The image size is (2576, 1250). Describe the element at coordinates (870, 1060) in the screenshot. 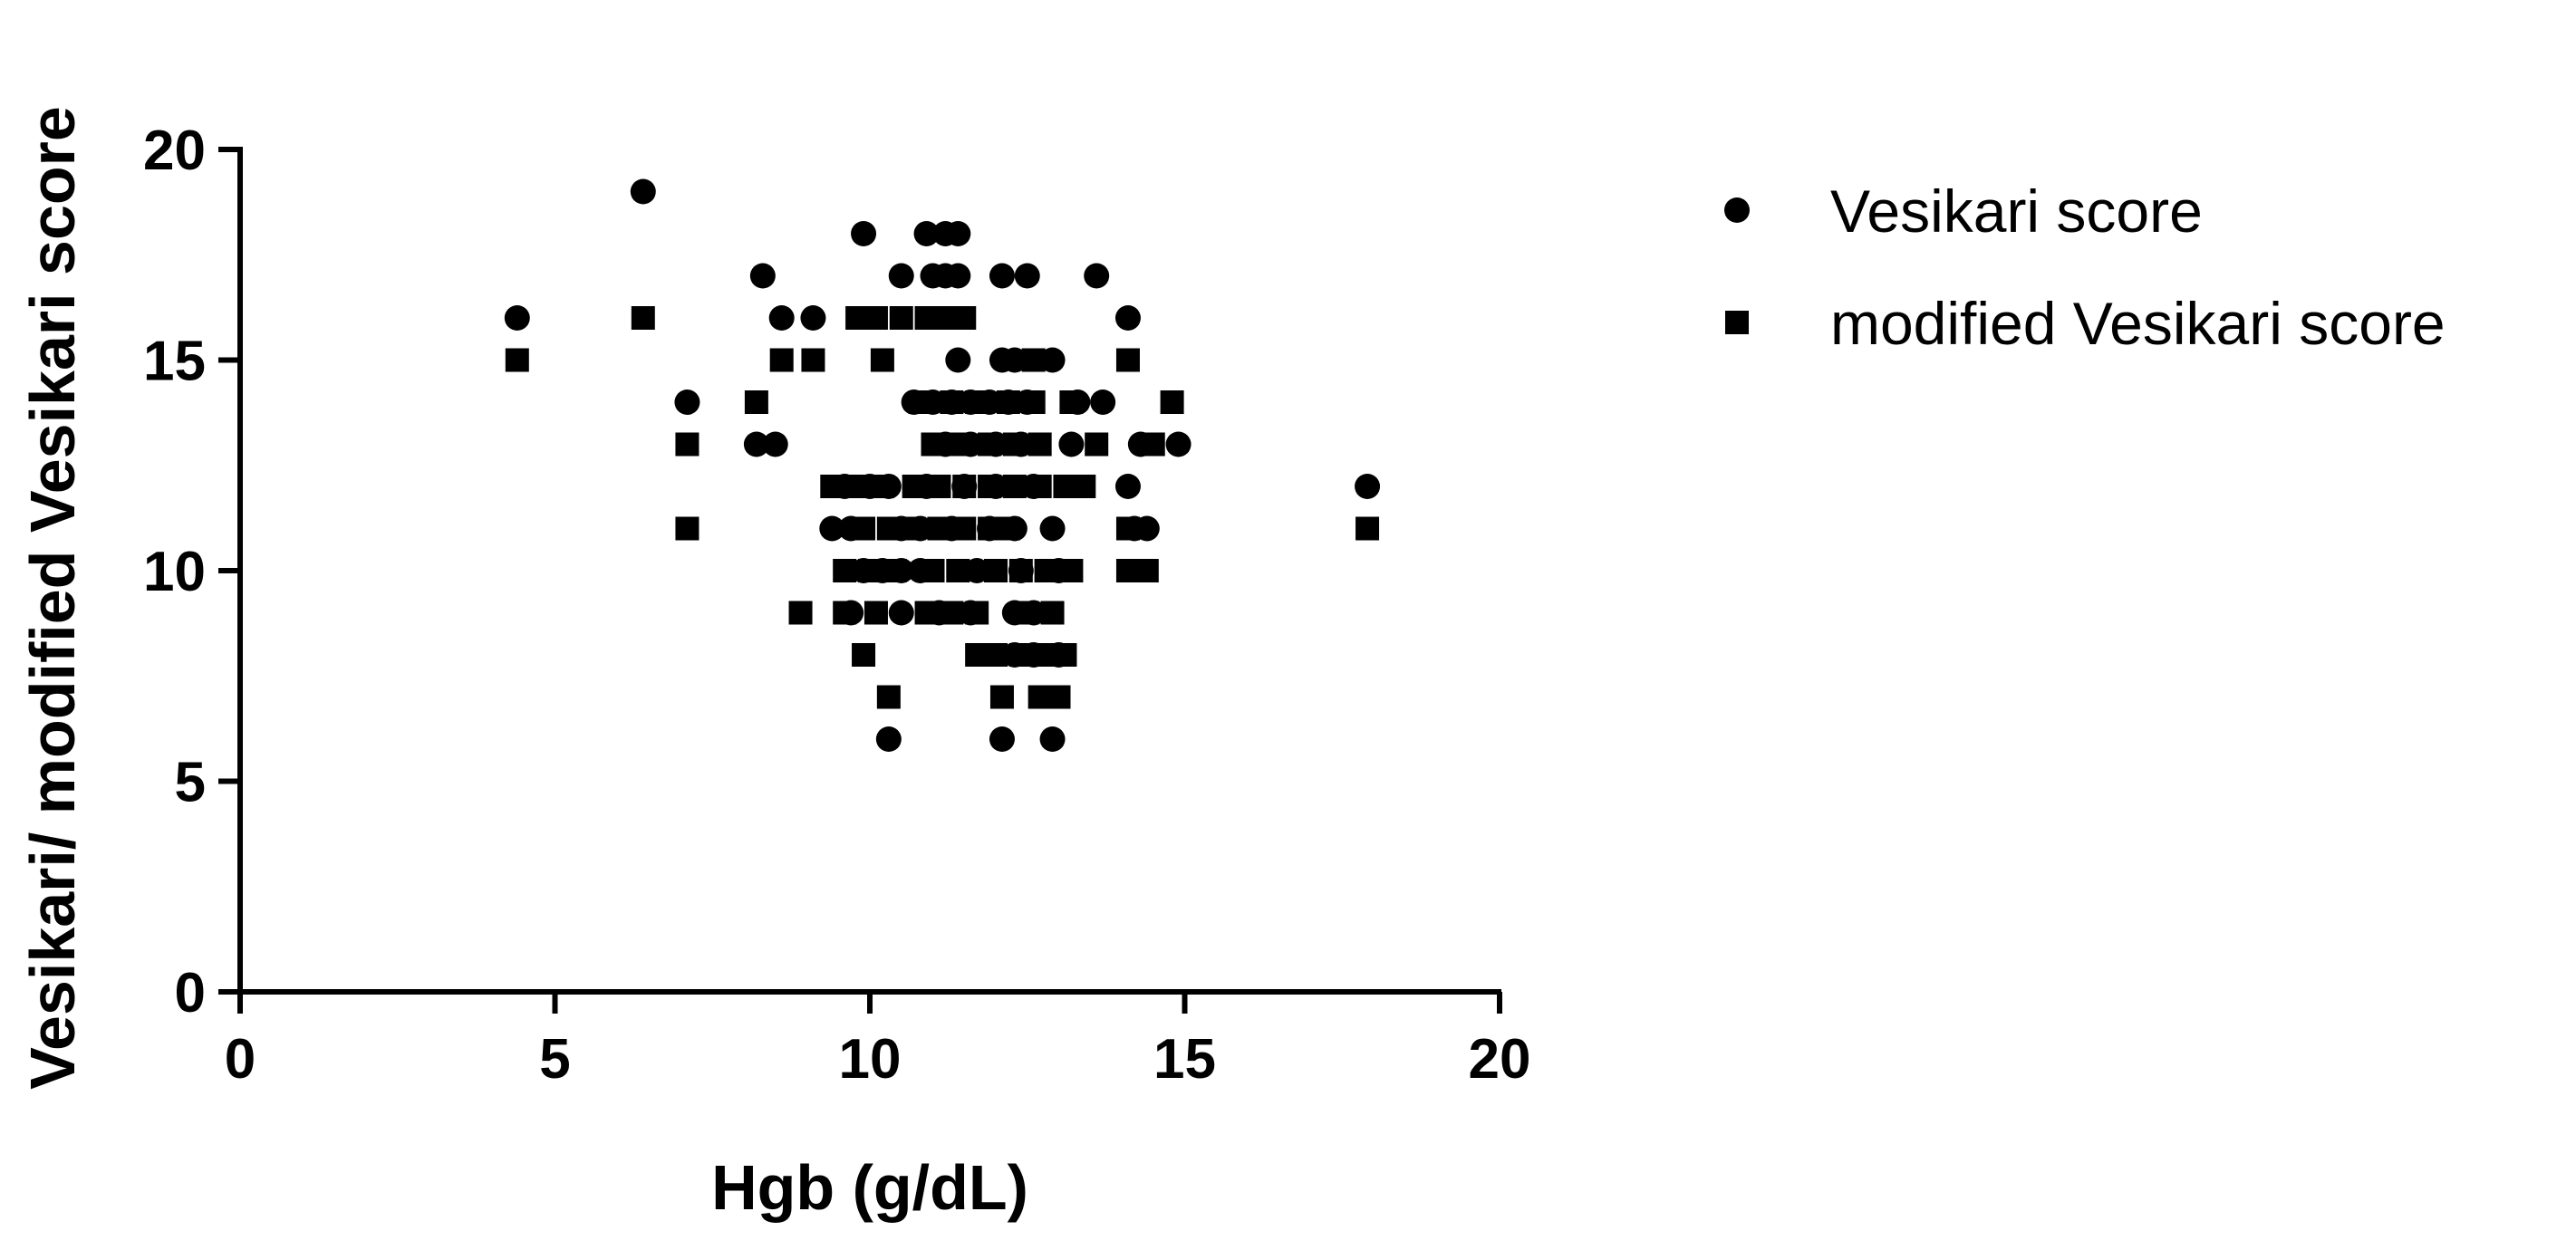

I see `x-tick-label: 10` at that location.